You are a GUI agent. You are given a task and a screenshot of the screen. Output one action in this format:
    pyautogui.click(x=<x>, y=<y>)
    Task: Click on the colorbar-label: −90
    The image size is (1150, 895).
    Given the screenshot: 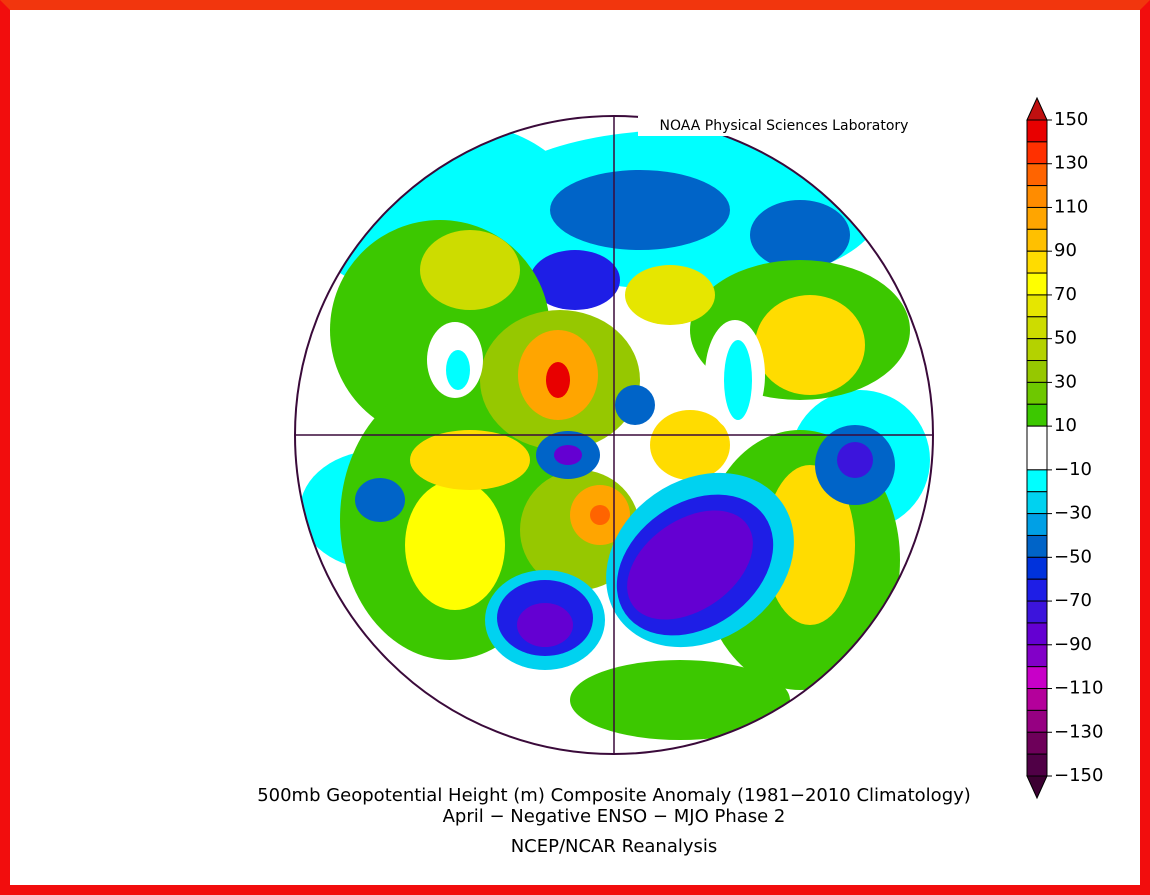 What is the action you would take?
    pyautogui.click(x=1073, y=644)
    